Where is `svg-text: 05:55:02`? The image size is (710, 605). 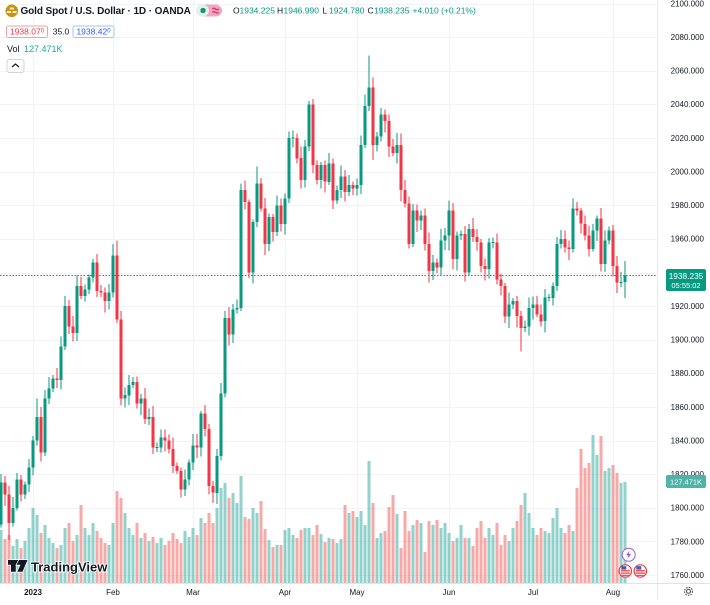 svg-text: 05:55:02 is located at coordinates (685, 285).